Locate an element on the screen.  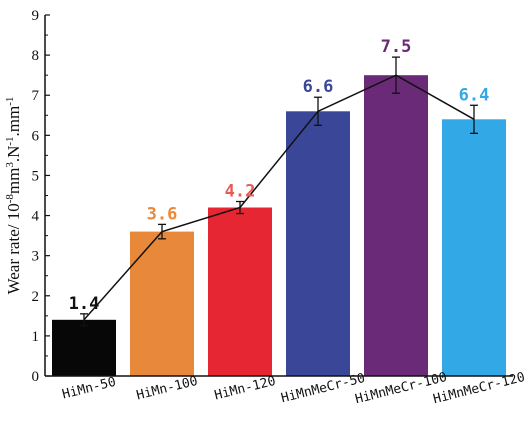
value-label-2: 4.2 is located at coordinates (240, 192).